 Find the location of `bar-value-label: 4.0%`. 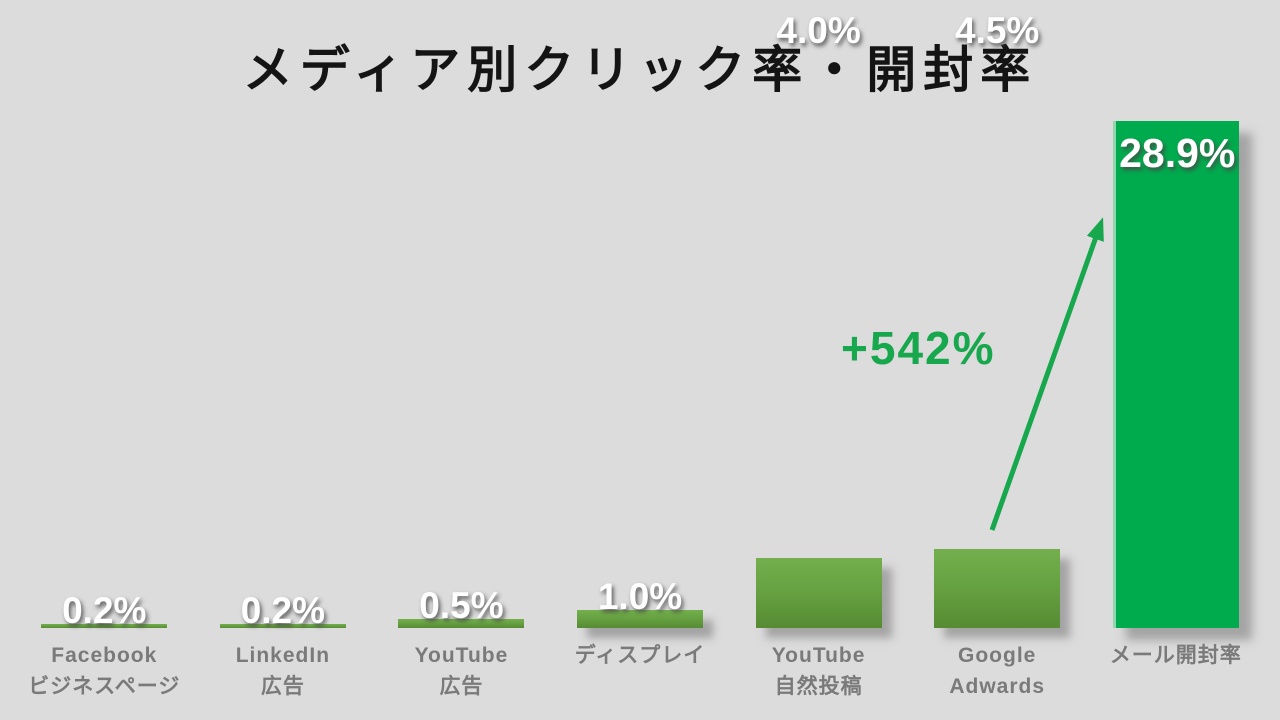

bar-value-label: 4.0% is located at coordinates (818, 30).